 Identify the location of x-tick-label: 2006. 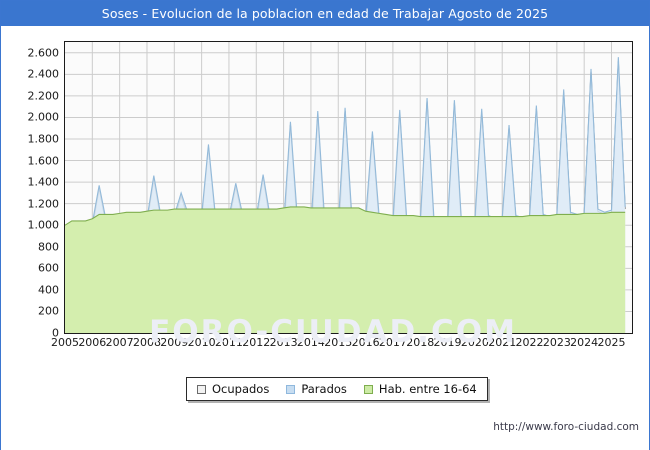
(92, 342).